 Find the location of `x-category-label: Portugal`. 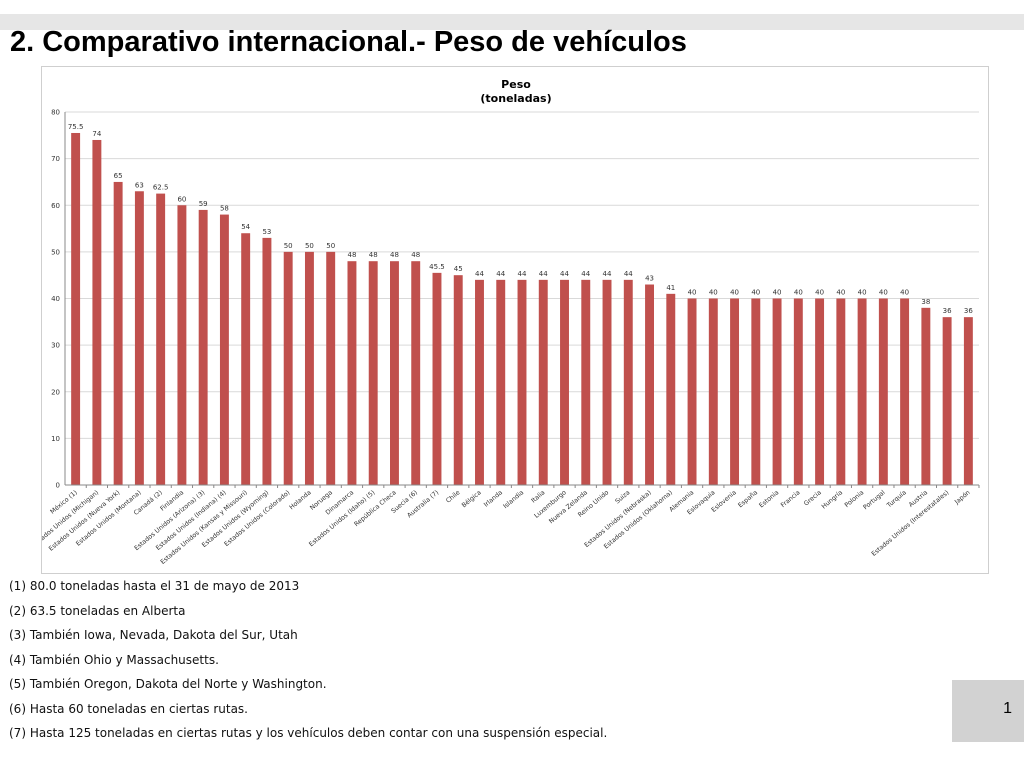

x-category-label: Portugal is located at coordinates (874, 500).